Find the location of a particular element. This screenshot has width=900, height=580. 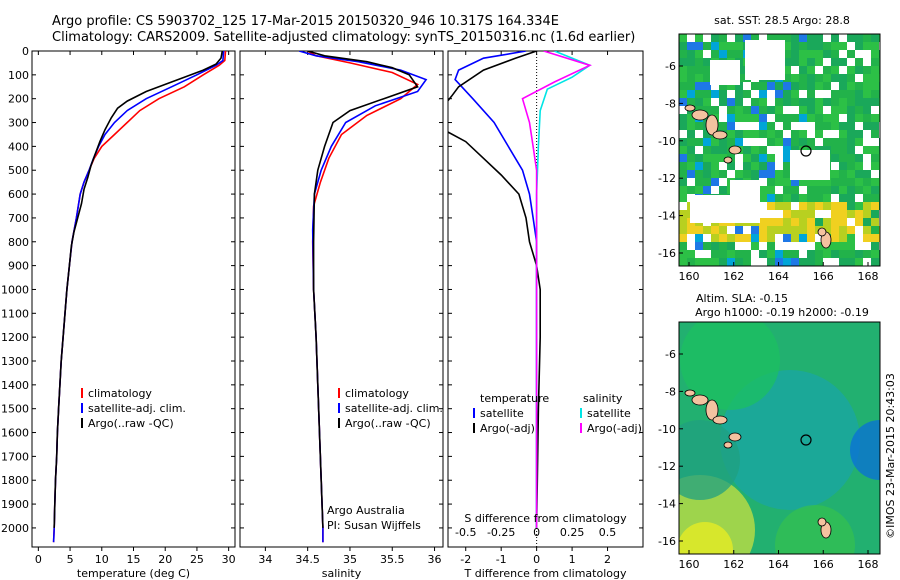

y-tick-label: 800 is located at coordinates (18, 242).